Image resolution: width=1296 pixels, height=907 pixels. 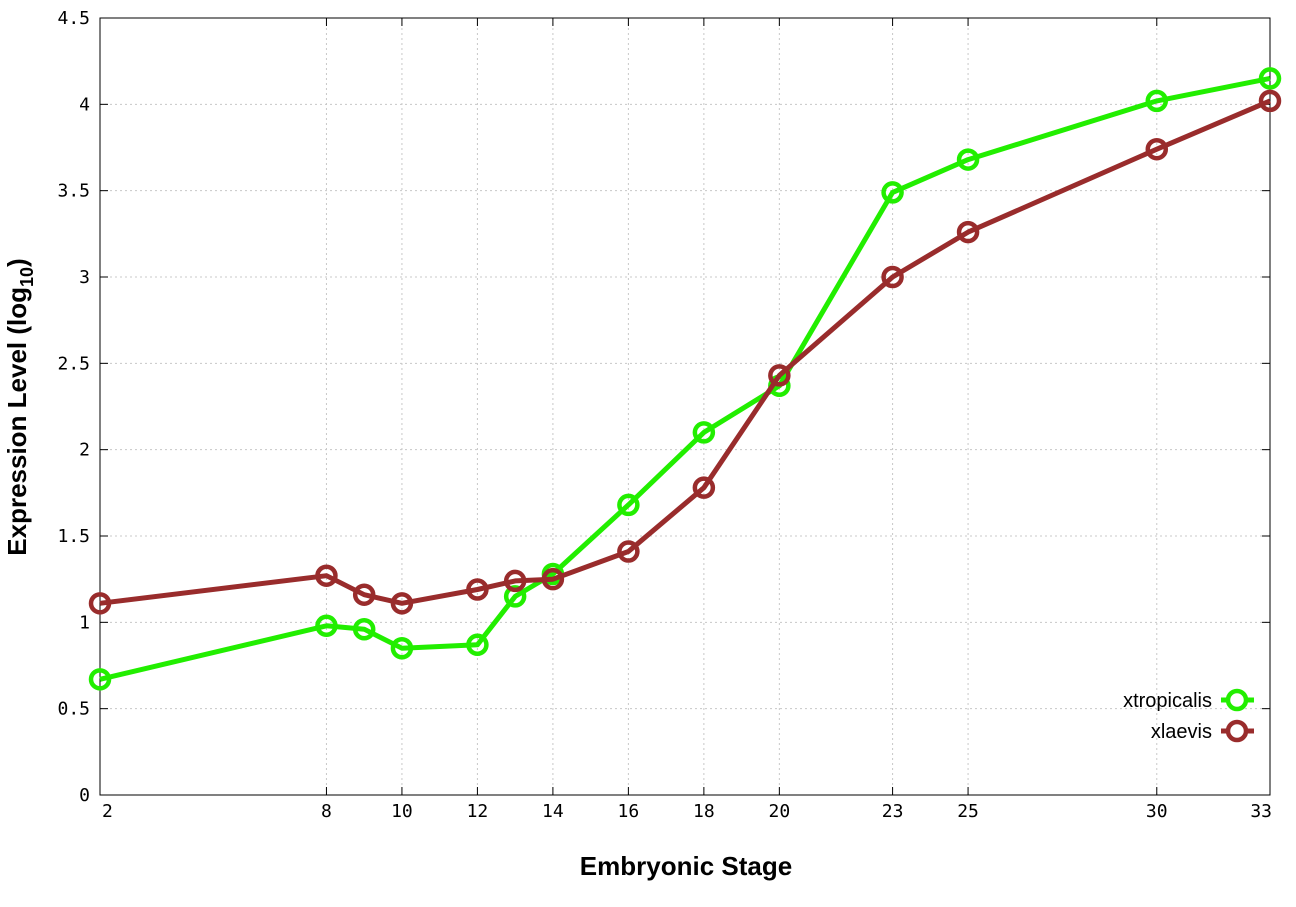 I want to click on y-tick-label: 1, so click(x=84, y=622).